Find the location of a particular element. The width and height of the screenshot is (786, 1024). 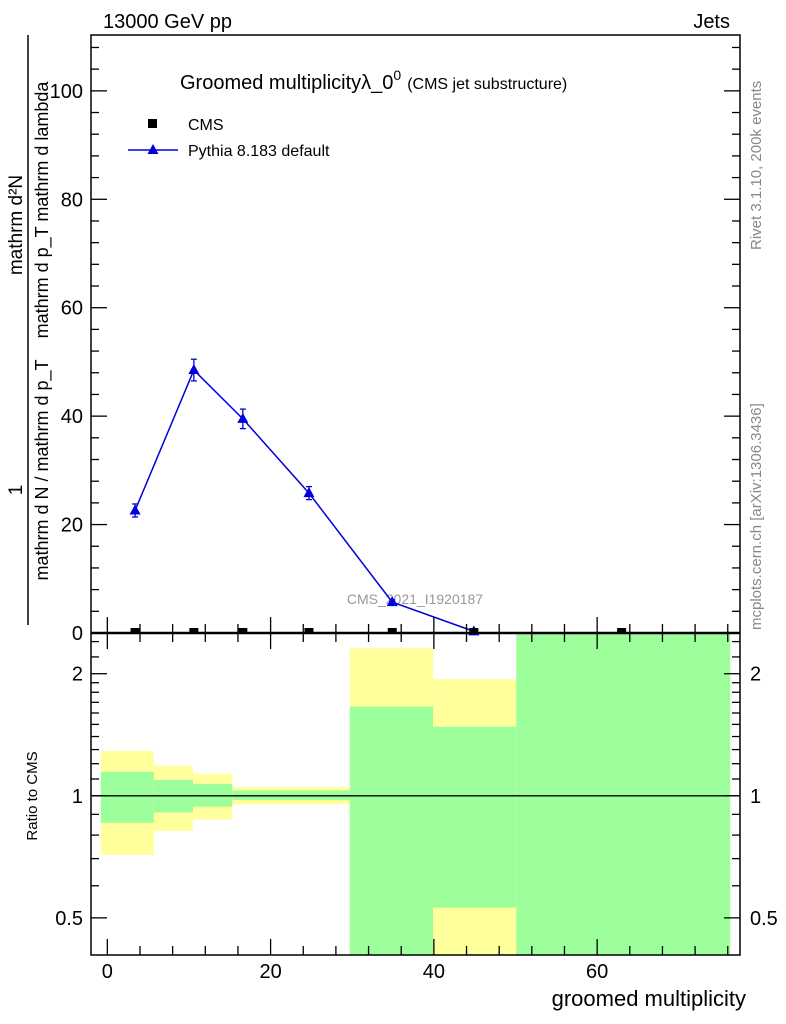

mcplots-label: mcplots.cern.ch [arXiv:1306.3436] is located at coordinates (756, 516).